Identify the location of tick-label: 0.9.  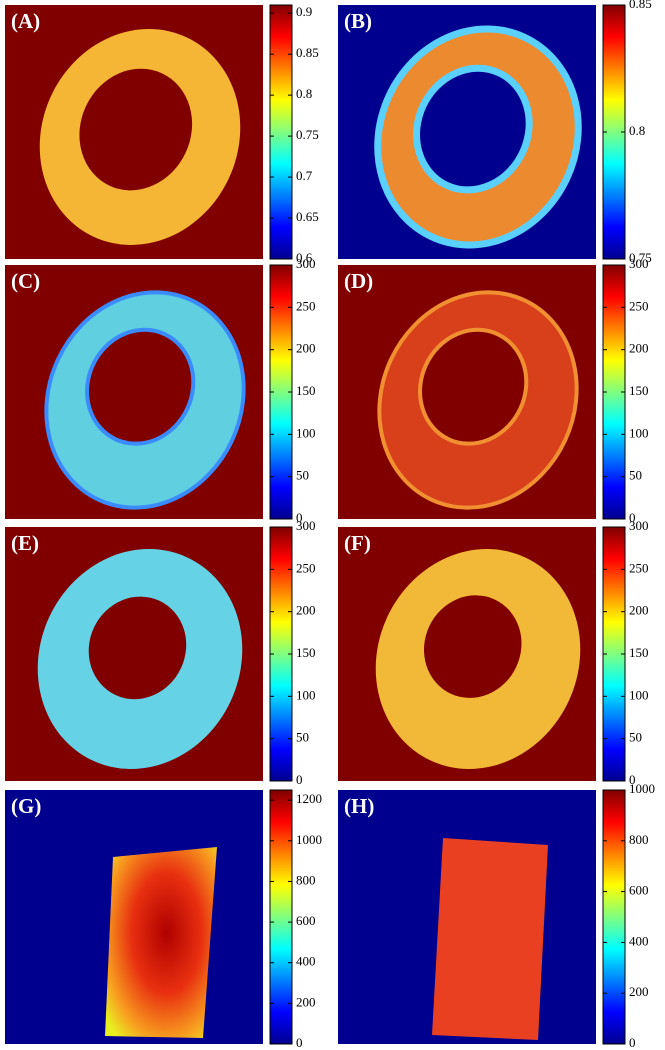
(304, 11).